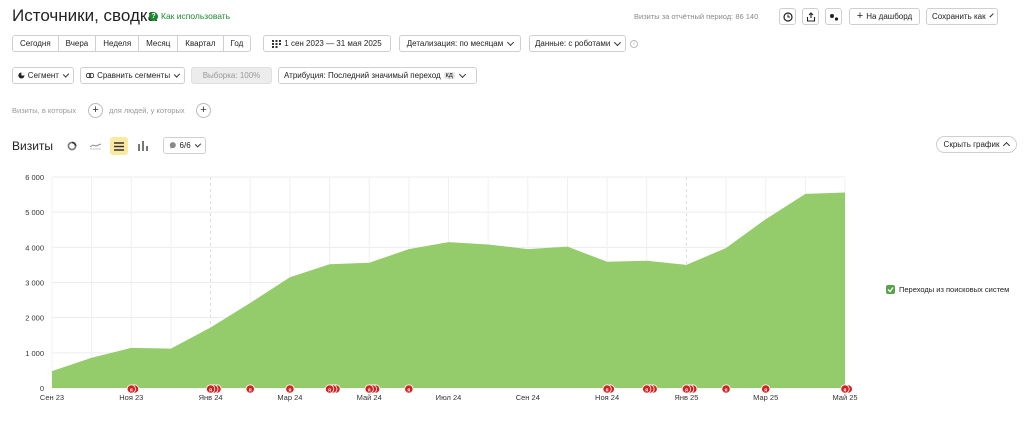 The image size is (1024, 426). I want to click on detail-dropdown: Детализация: по месяцам, so click(460, 43).